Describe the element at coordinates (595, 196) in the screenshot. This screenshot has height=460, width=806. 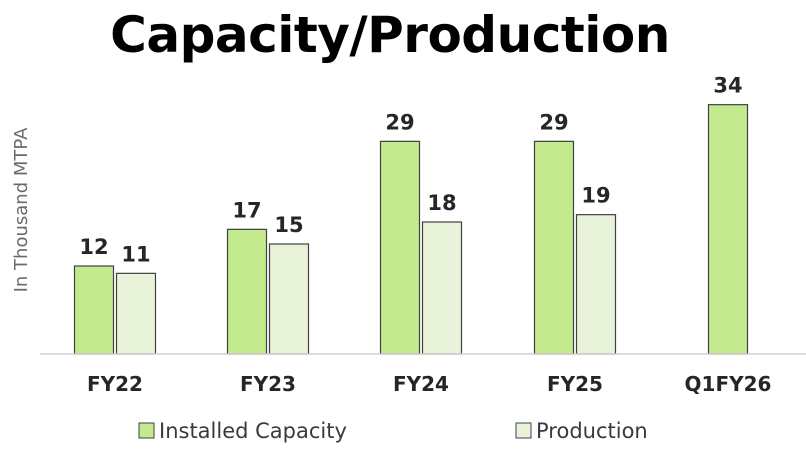
I see `data-label: 19` at that location.